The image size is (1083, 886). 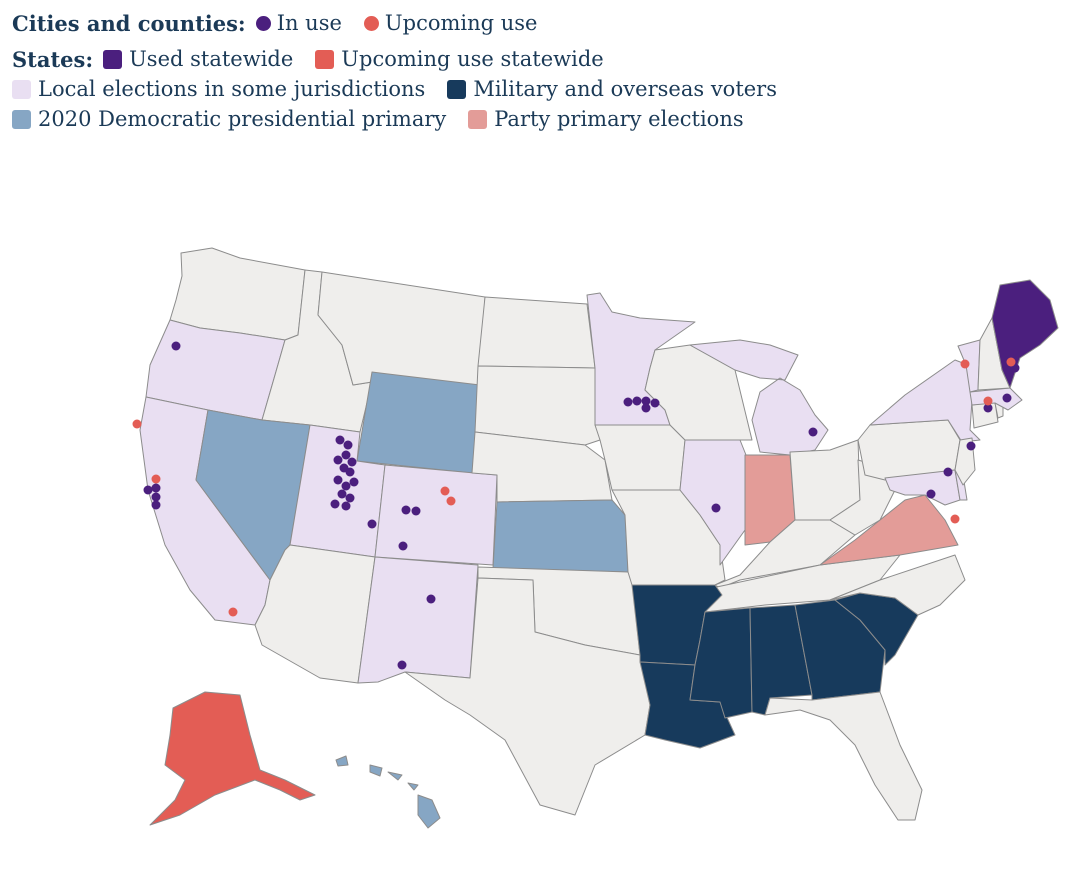 I want to click on legend-item-in-use: In use, so click(x=298, y=23).